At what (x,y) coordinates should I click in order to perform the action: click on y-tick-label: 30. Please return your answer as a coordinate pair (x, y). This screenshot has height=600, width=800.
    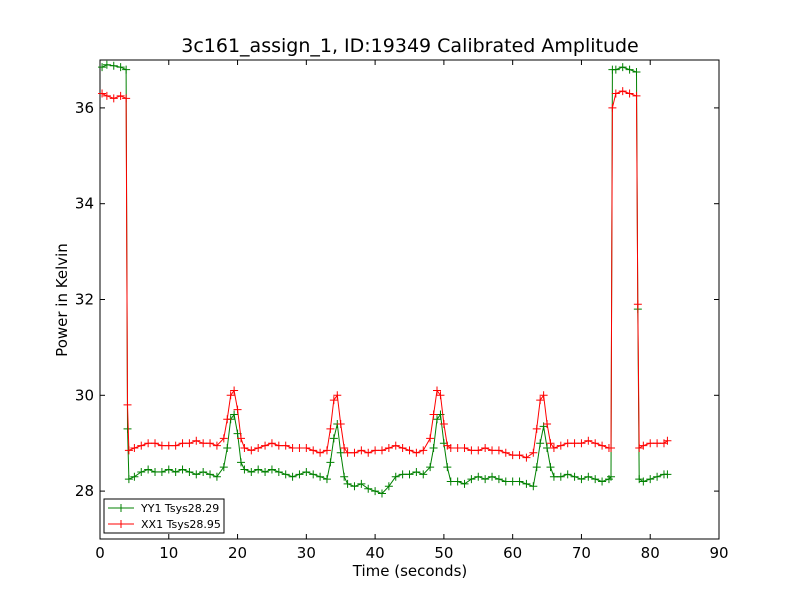
    Looking at the image, I should click on (84, 395).